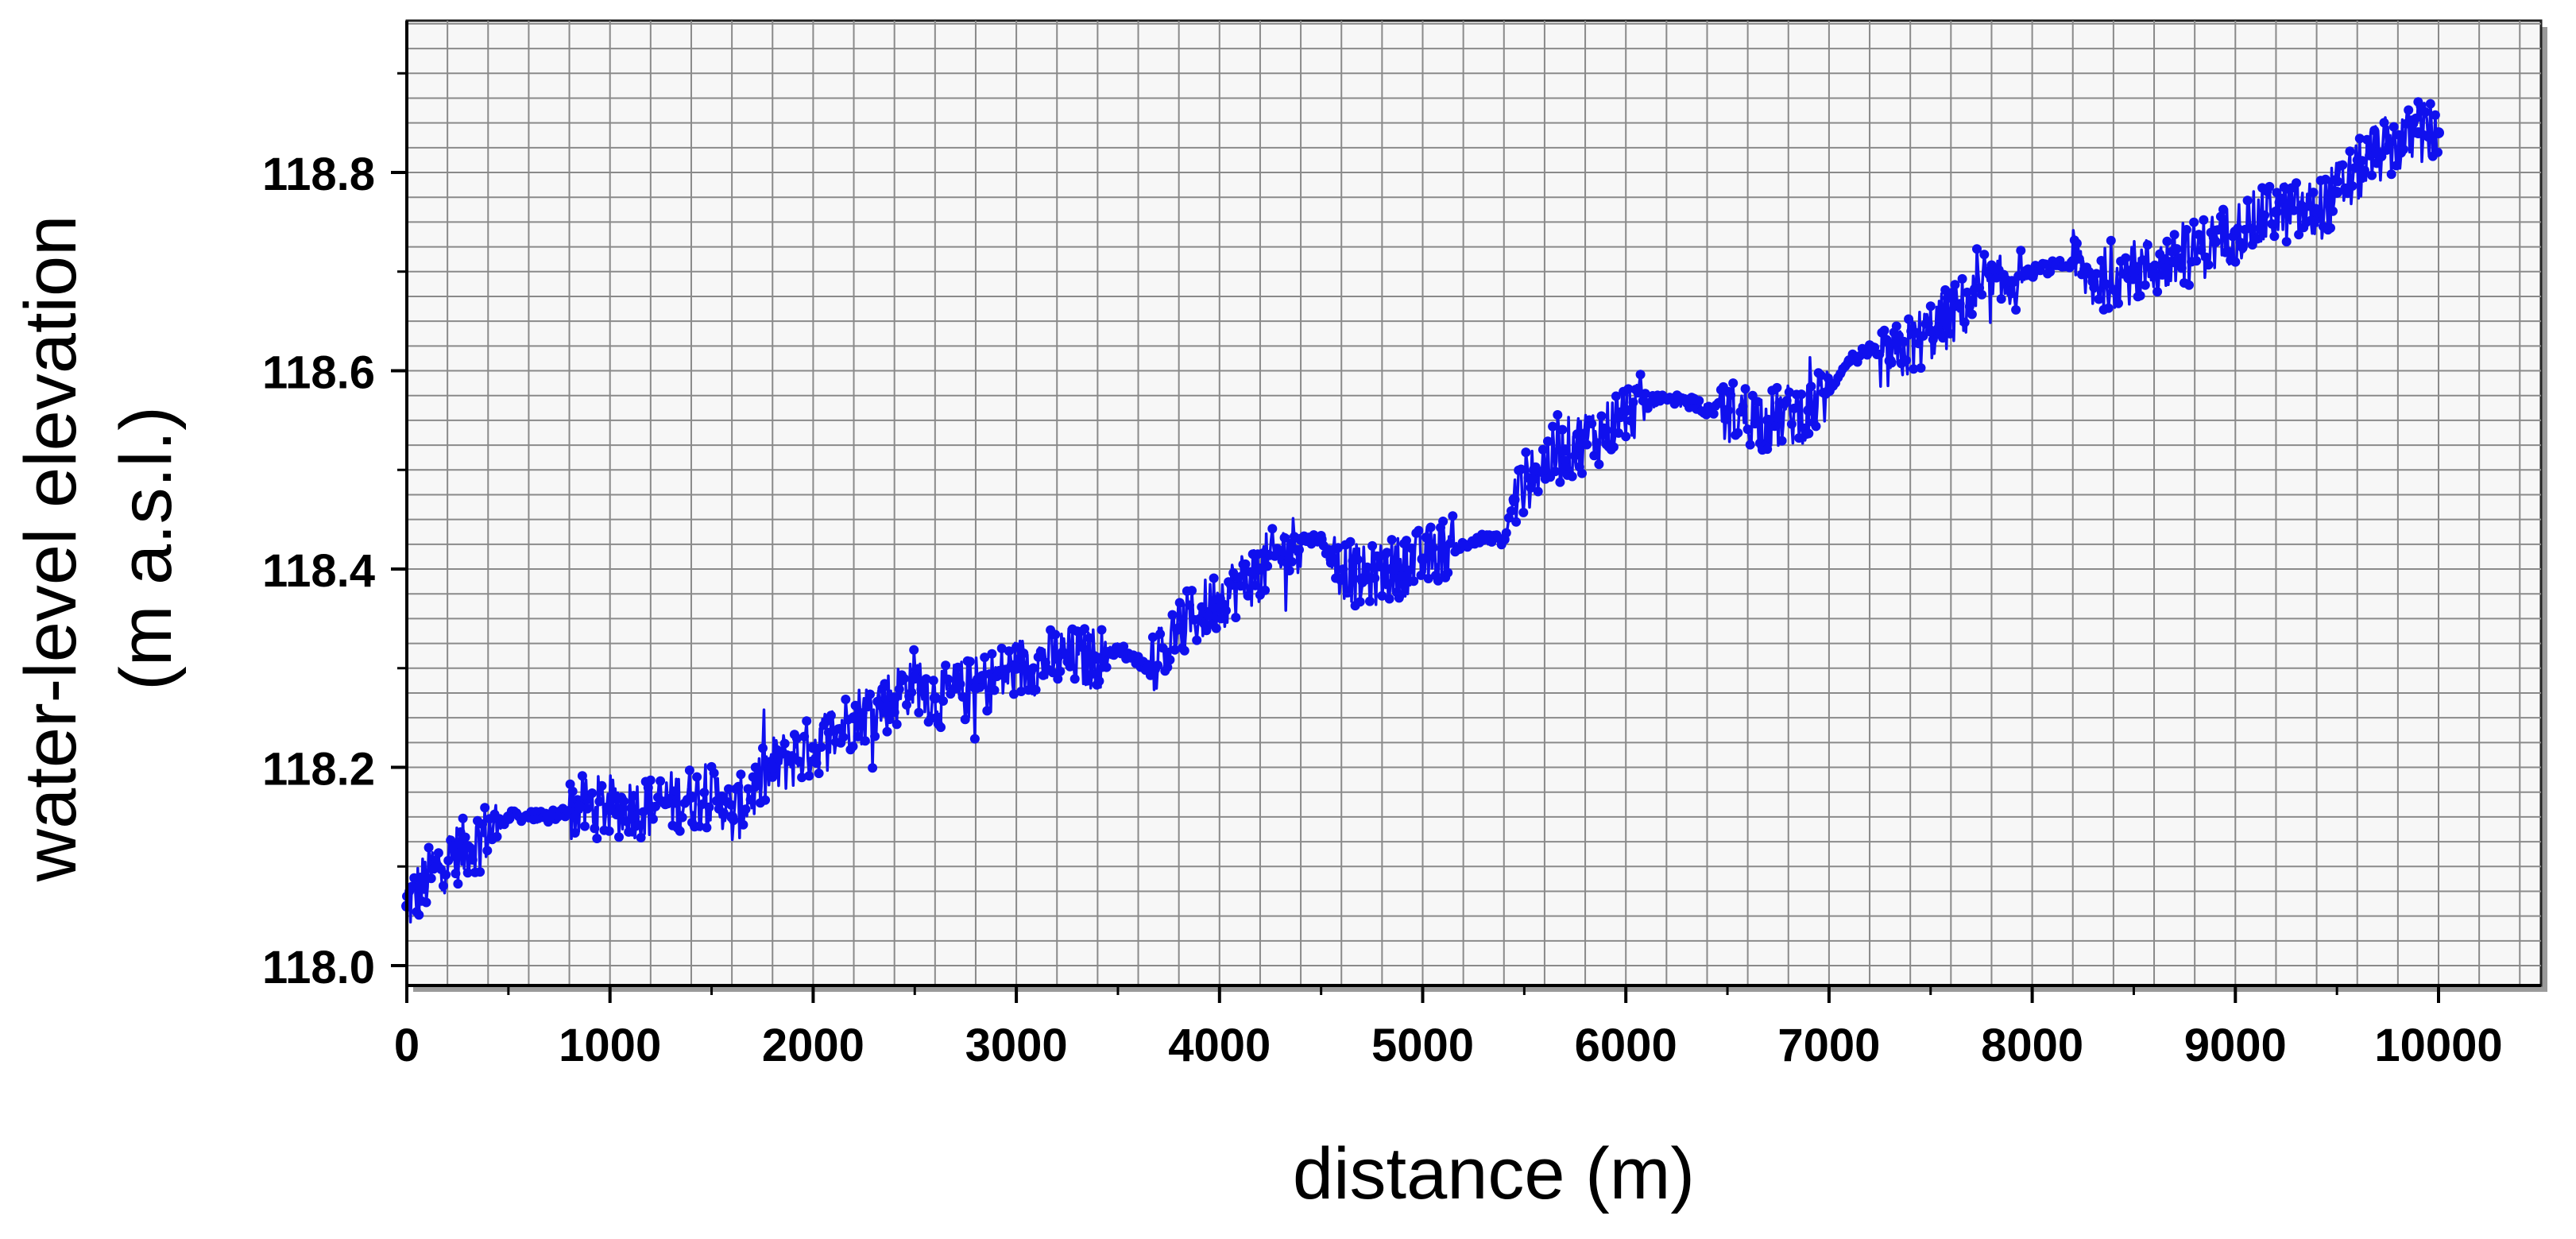  What do you see at coordinates (2032, 1045) in the screenshot?
I see `x-tick-label: 8000` at bounding box center [2032, 1045].